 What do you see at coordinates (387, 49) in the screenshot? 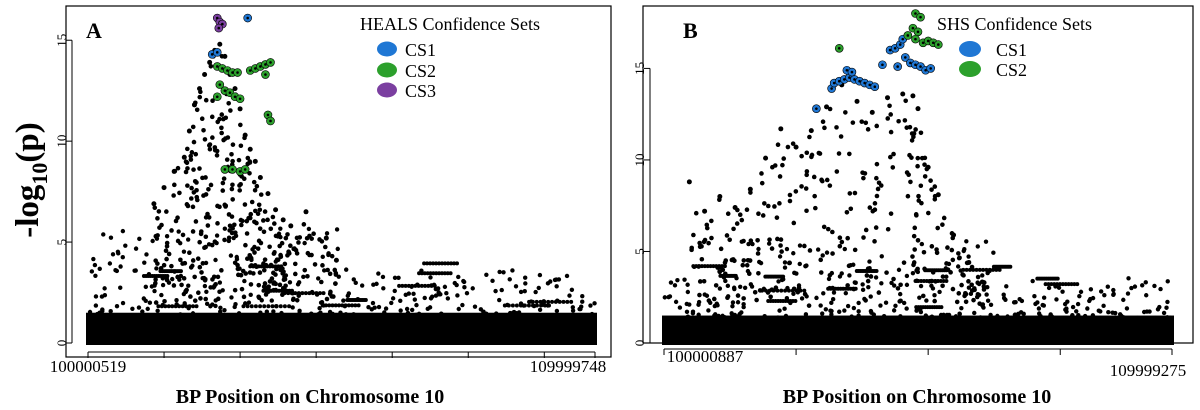
I see `legend-a-cs1-marker` at bounding box center [387, 49].